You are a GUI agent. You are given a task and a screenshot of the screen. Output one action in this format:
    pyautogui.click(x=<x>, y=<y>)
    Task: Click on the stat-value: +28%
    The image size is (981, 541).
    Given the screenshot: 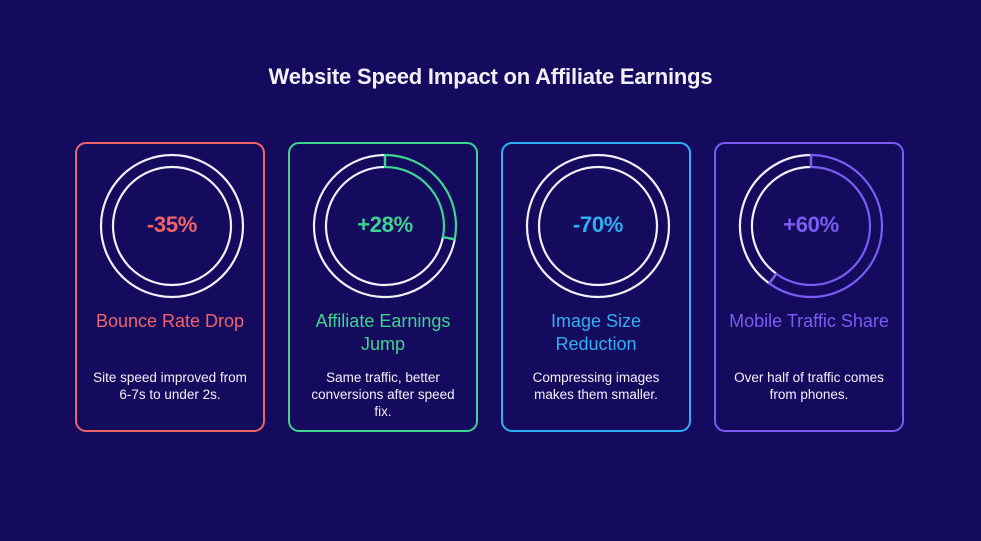 What is the action you would take?
    pyautogui.click(x=385, y=224)
    